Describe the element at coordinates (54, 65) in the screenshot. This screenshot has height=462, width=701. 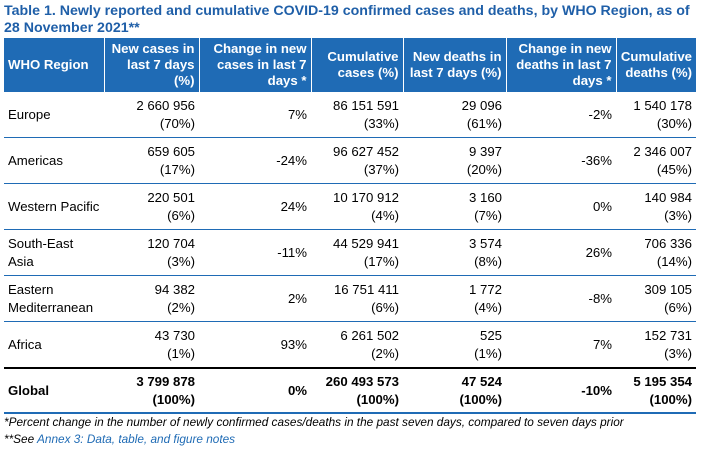
I see `header-who-region: WHO Region` at that location.